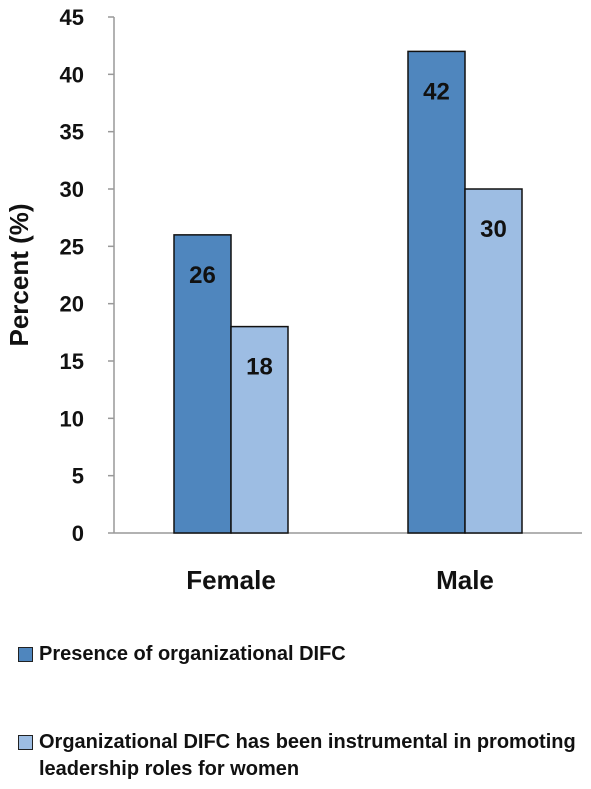 This screenshot has width=591, height=789. I want to click on y-tick-label: 45, so click(72, 17).